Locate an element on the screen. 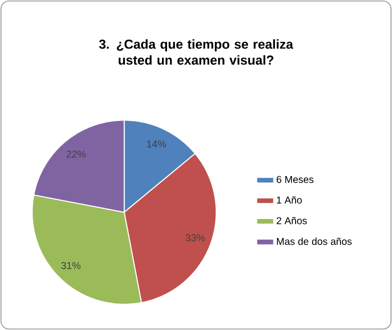  chart-title: 3. ¿Cada que tiempo se realiza usted un examen visual? is located at coordinates (196, 52).